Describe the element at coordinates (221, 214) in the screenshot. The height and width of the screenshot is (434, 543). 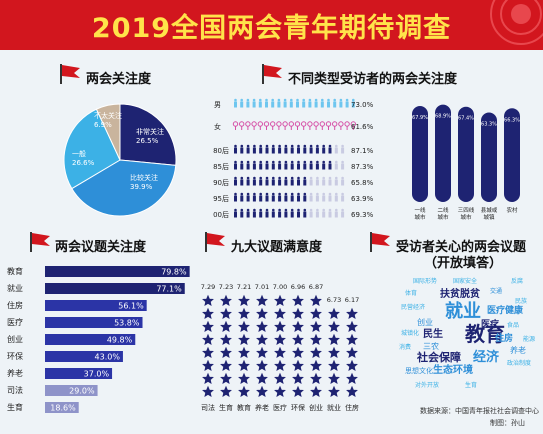
I see `category-label: 00后` at that location.